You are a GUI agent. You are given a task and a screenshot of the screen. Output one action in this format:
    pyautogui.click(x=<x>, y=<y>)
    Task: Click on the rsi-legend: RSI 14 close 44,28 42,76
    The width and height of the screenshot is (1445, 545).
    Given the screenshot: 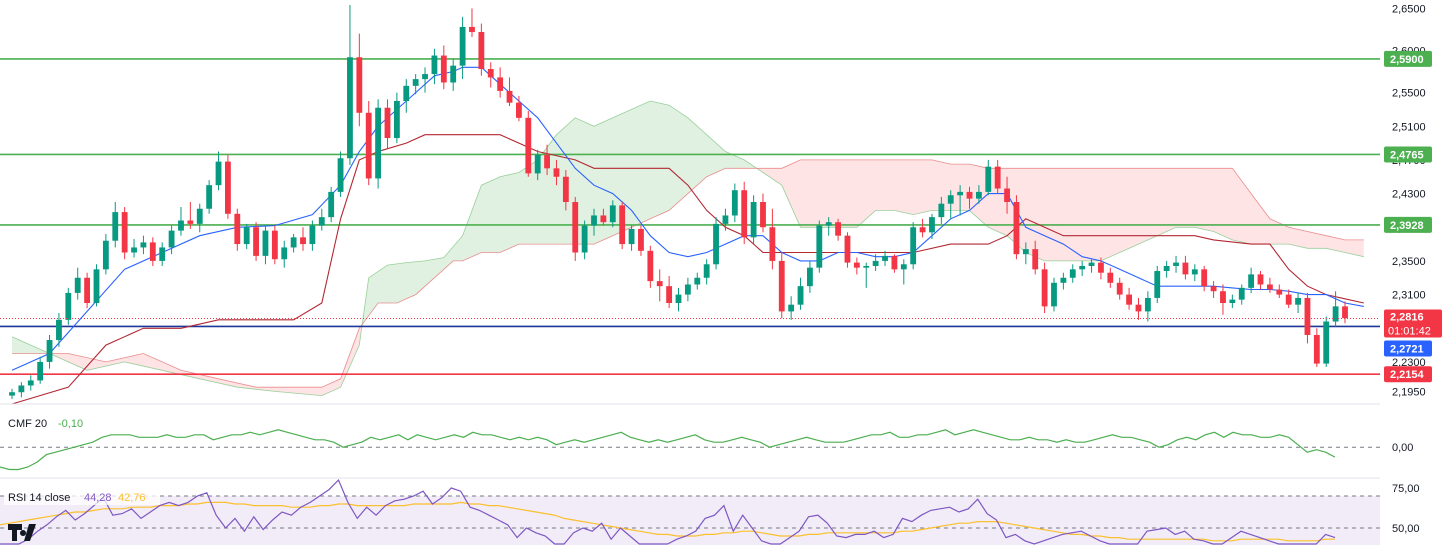 What is the action you would take?
    pyautogui.click(x=82, y=496)
    